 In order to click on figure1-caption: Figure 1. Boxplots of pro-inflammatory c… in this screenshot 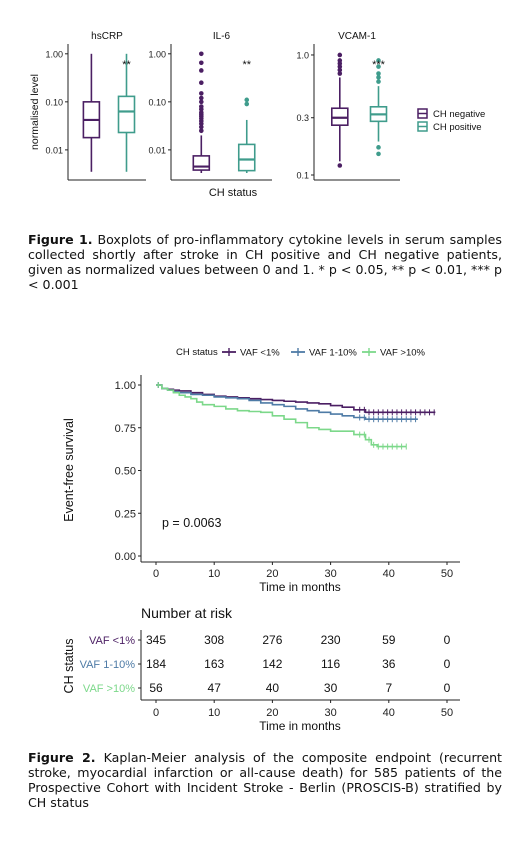, I will do `click(265, 262)`.